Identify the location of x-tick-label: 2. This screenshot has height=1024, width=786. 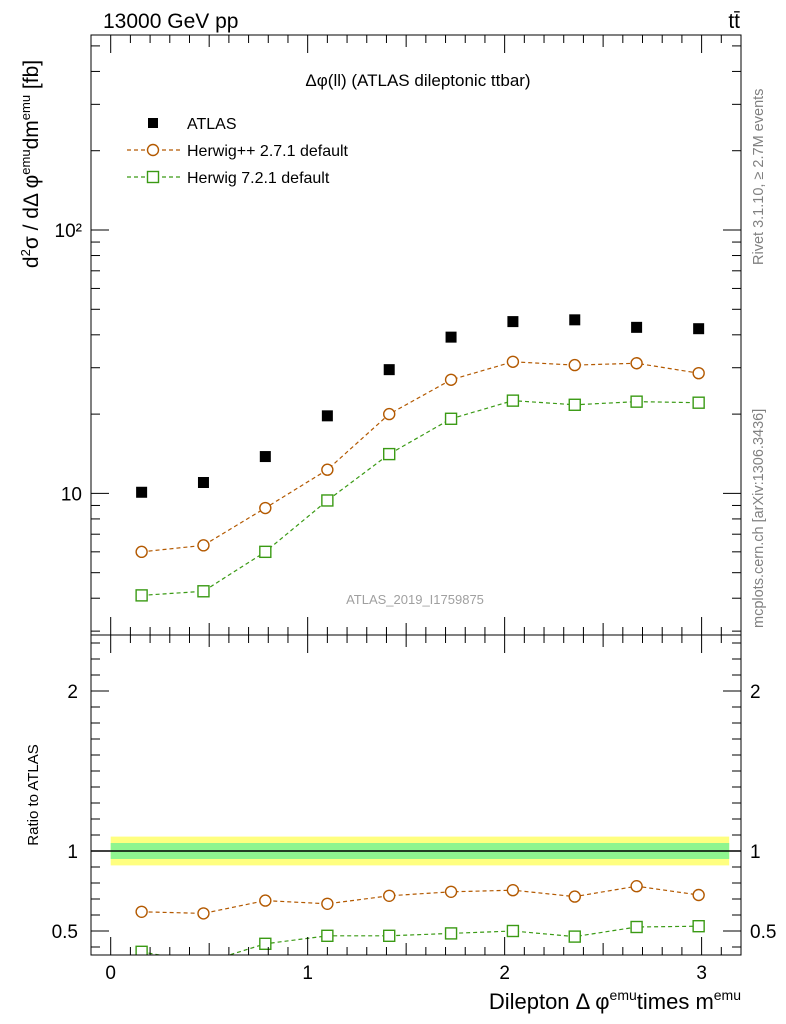
(504, 973).